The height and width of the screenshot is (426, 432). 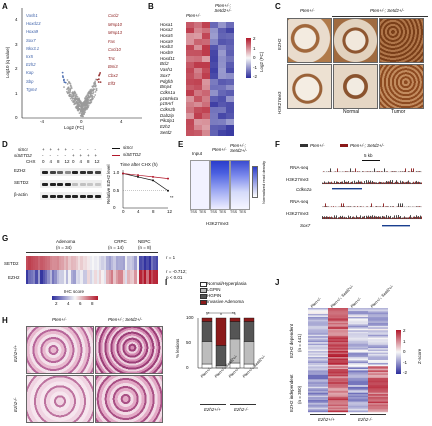 What do you see at coordinates (73, 149) in the screenshot?
I see `d-siscr-sign: -` at bounding box center [73, 149].